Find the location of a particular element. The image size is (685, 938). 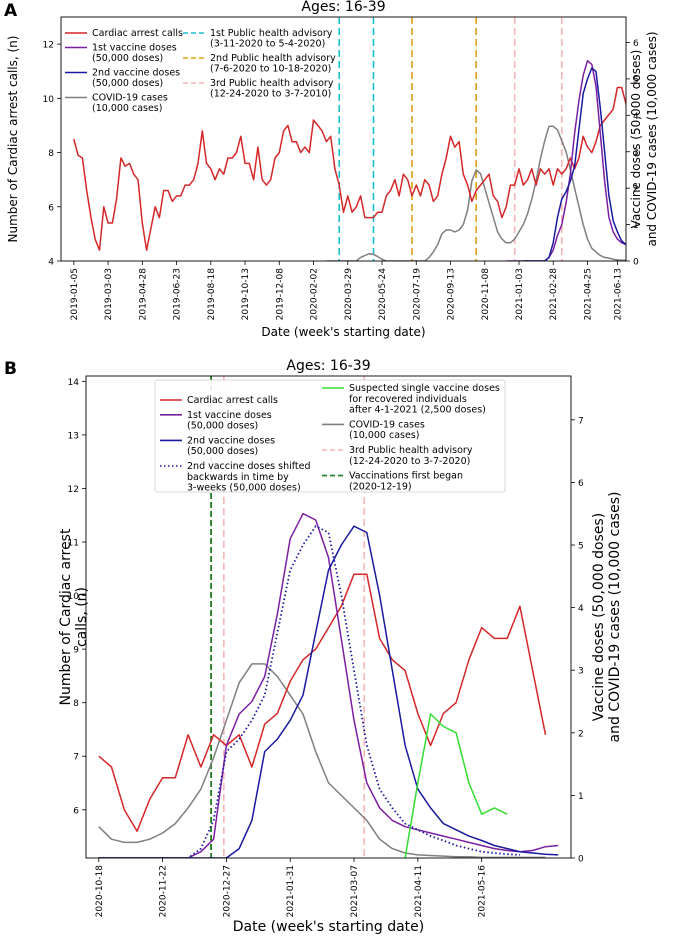

y-axis-label: calls, (n) is located at coordinates (82, 617).